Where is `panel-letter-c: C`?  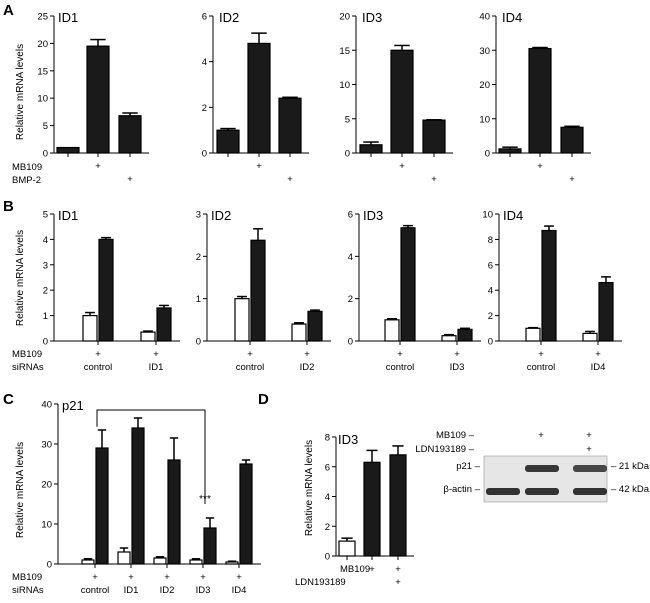
panel-letter-c: C is located at coordinates (8, 399).